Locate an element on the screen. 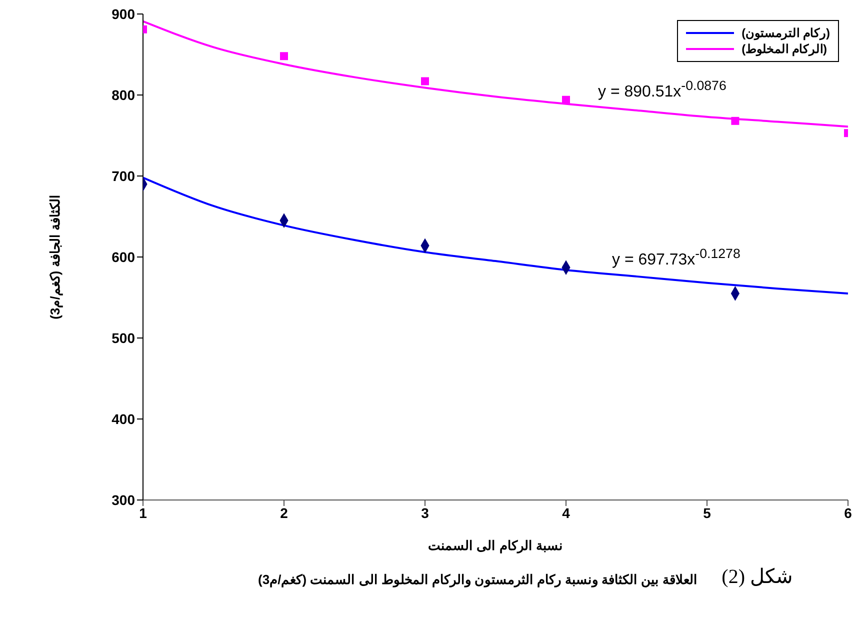 The image size is (853, 635). text: شكل (2) is located at coordinates (757, 577).